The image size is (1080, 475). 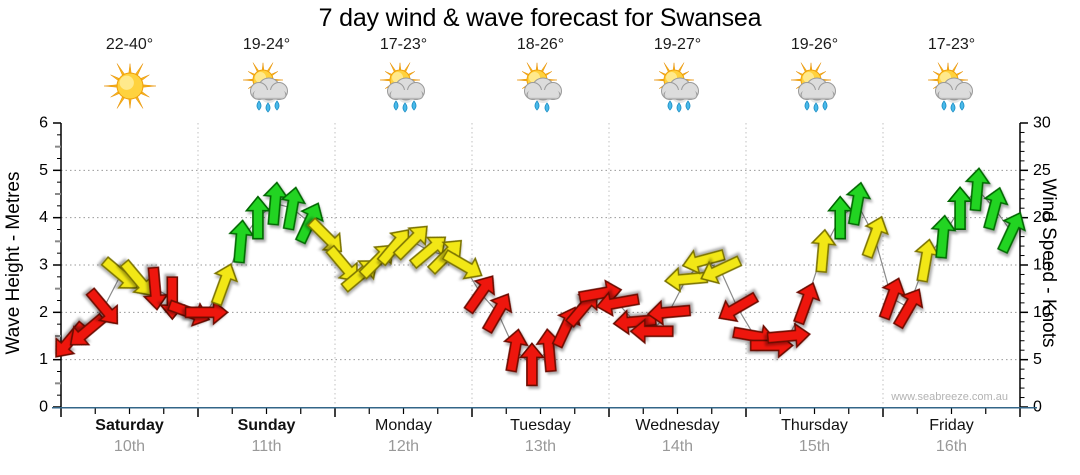 I want to click on temp-range: 19-24°, so click(x=266, y=44).